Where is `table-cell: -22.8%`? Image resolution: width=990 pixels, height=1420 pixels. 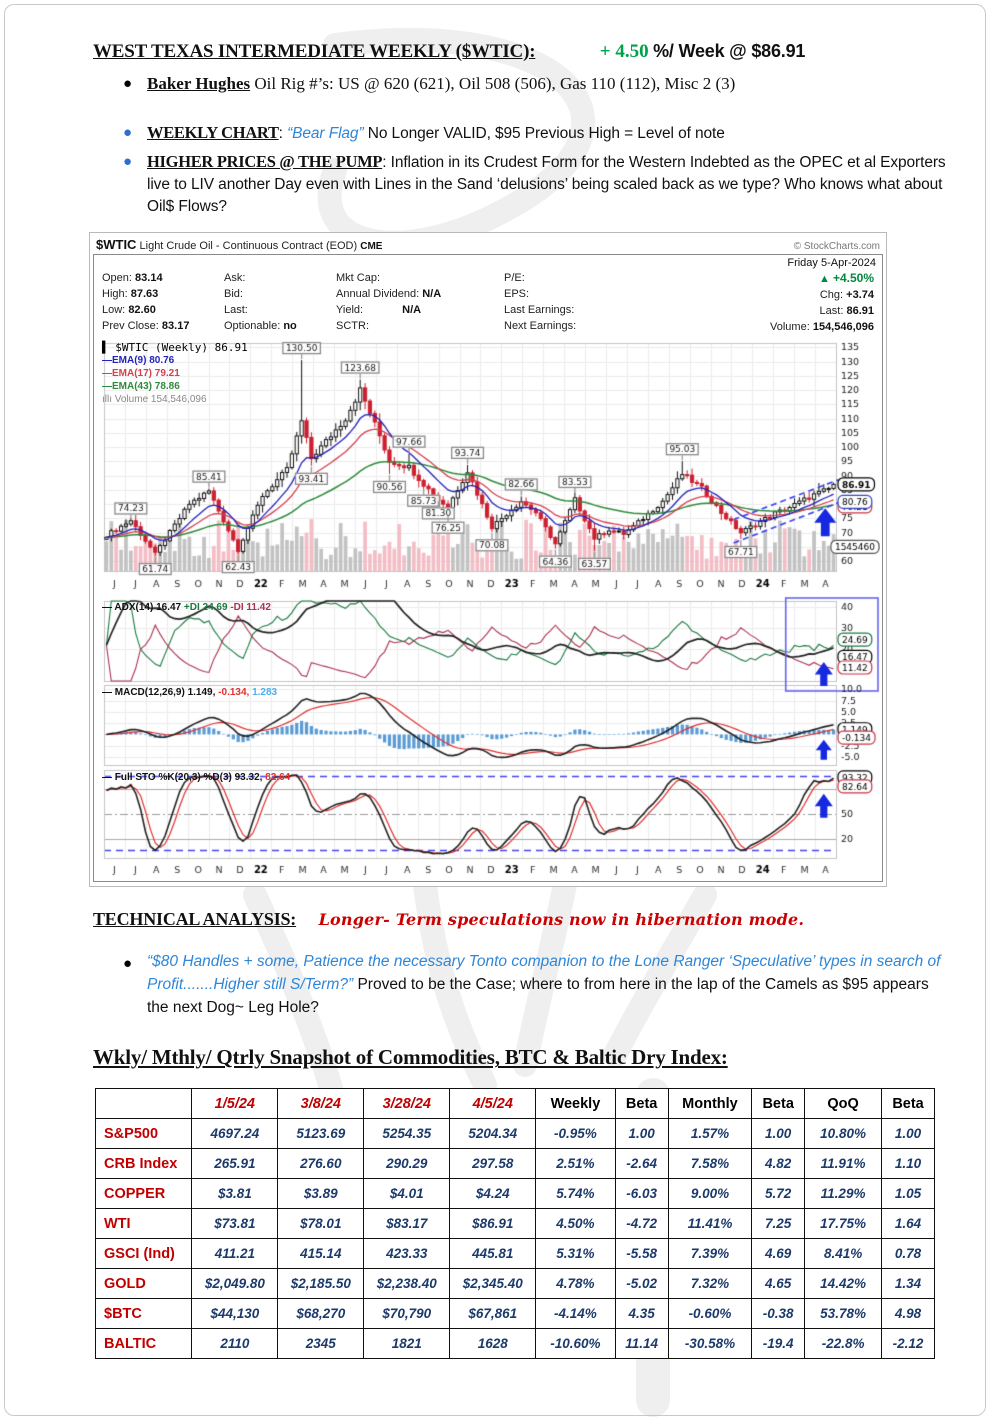 table-cell: -22.8% is located at coordinates (843, 1344).